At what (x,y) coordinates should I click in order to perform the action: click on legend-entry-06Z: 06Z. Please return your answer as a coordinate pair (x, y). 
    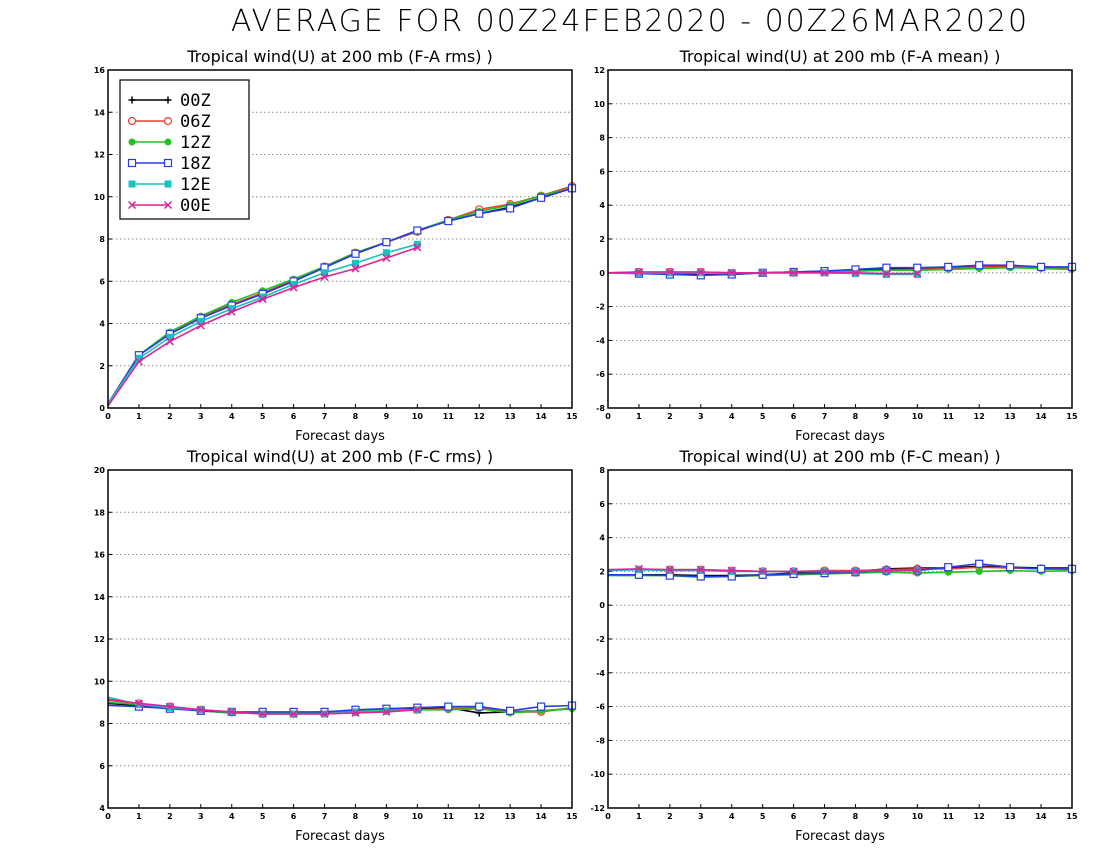
    Looking at the image, I should click on (169, 122).